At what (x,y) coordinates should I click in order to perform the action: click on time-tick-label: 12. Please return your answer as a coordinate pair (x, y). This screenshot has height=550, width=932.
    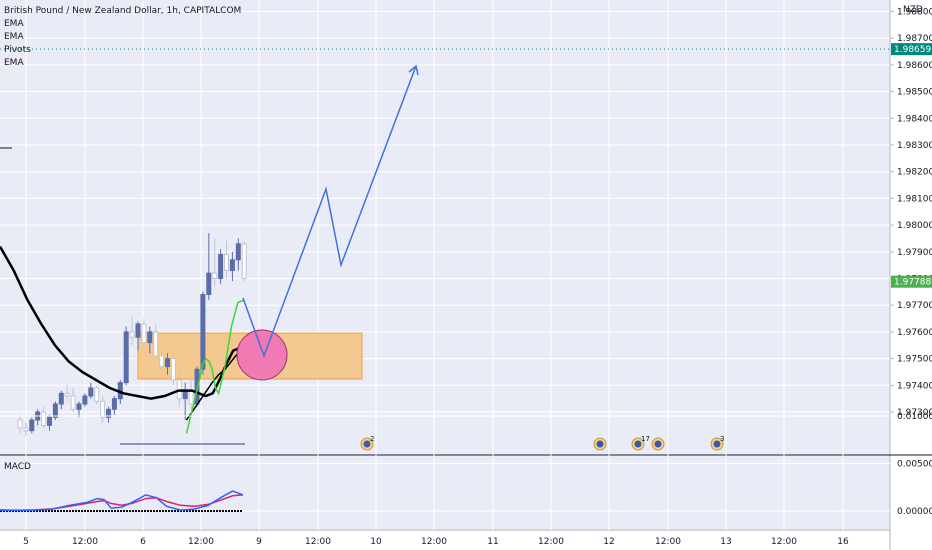
    Looking at the image, I should click on (608, 542).